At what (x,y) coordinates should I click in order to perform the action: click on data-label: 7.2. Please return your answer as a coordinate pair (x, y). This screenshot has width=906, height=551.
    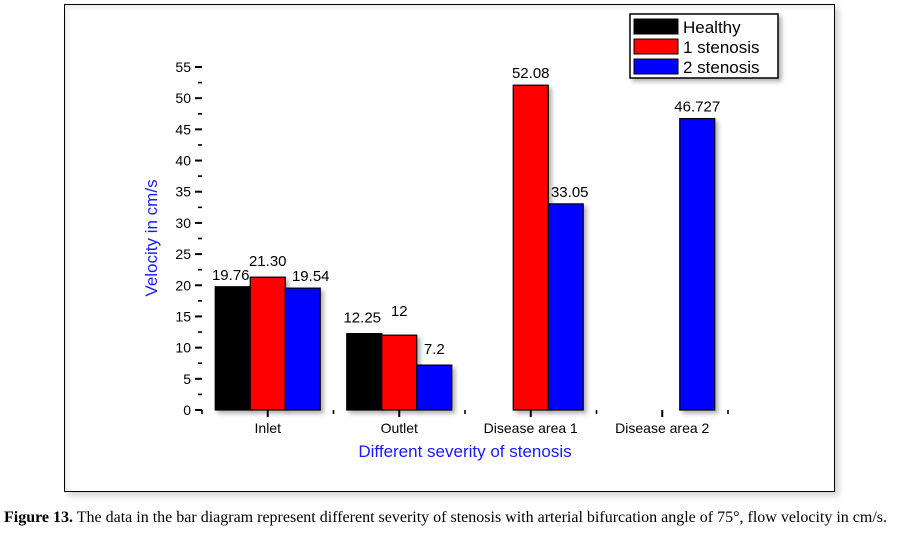
    Looking at the image, I should click on (434, 349).